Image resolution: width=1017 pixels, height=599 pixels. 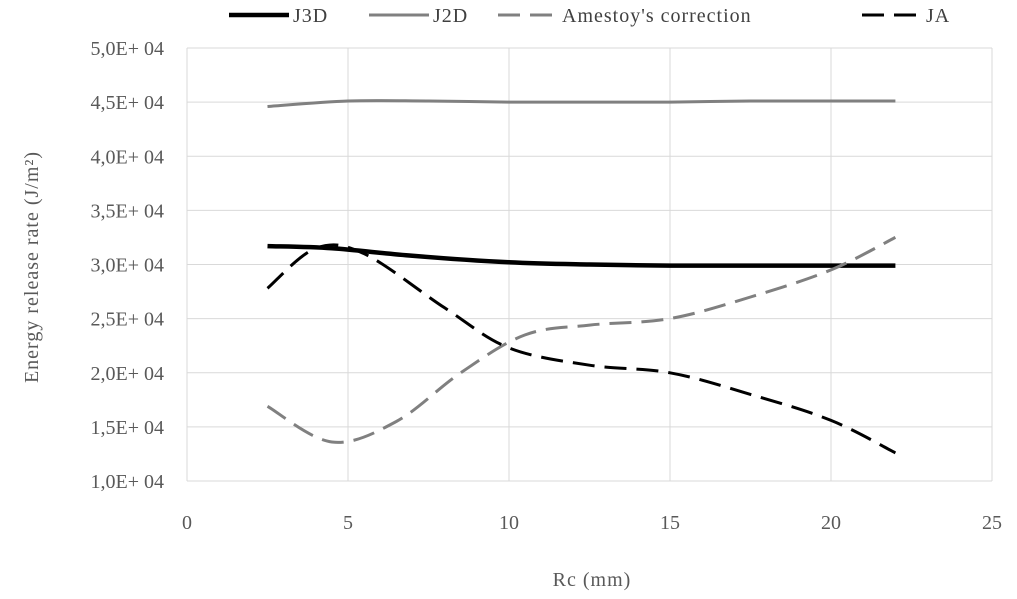 I want to click on x-tick-label: 15, so click(x=670, y=523).